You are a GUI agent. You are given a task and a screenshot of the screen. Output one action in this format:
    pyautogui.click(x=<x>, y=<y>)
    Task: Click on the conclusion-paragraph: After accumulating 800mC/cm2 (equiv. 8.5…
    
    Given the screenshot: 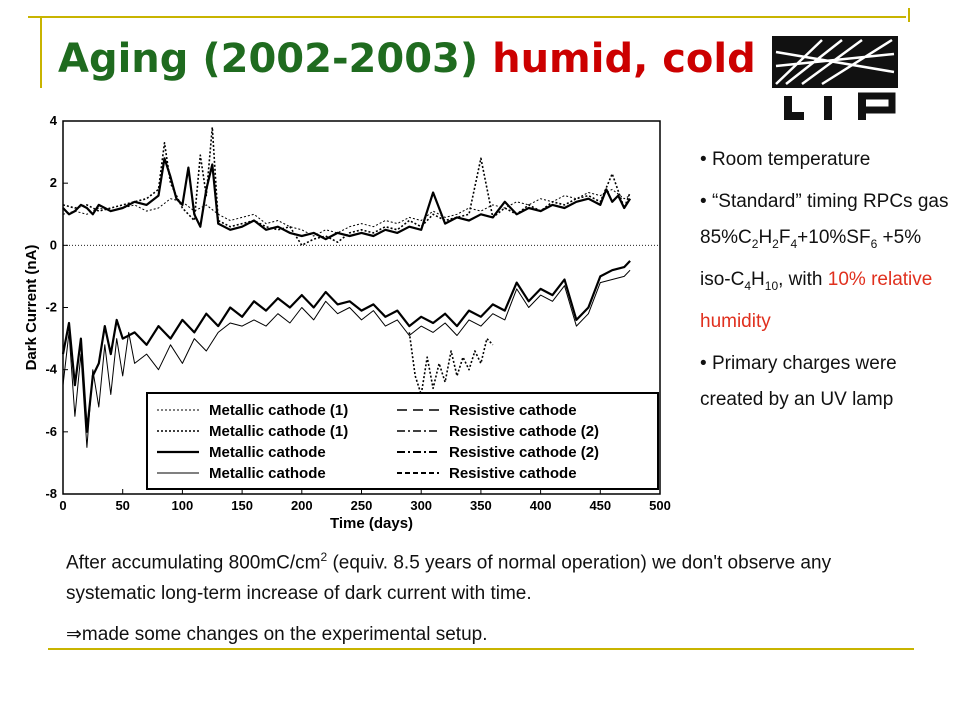 What is the action you would take?
    pyautogui.click(x=449, y=577)
    